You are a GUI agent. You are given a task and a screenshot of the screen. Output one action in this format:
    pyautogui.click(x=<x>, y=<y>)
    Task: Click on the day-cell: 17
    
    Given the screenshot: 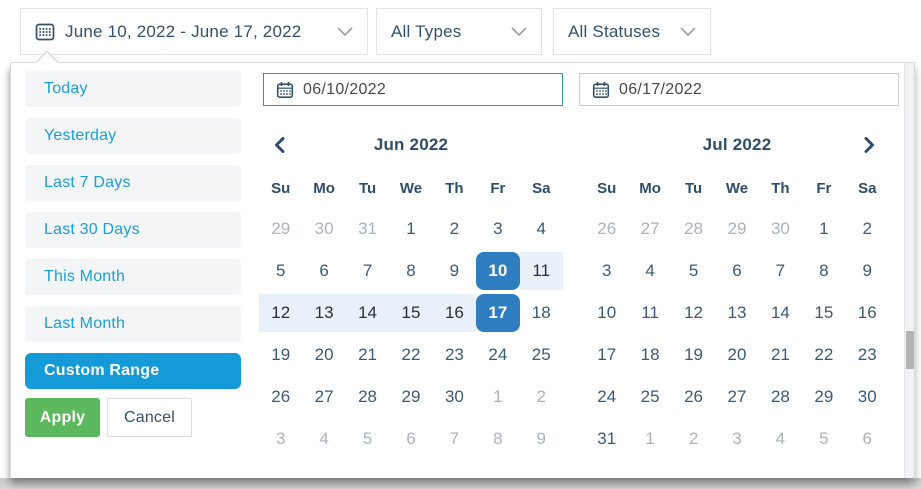 What is the action you would take?
    pyautogui.click(x=607, y=354)
    